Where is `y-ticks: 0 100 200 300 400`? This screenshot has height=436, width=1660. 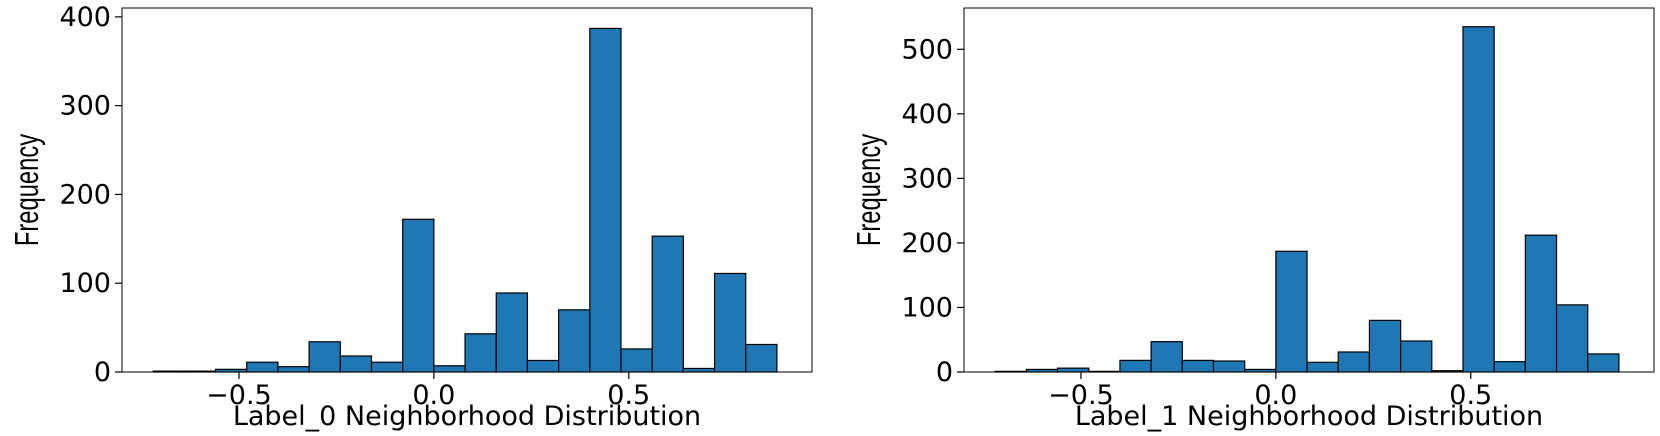 y-ticks: 0 100 200 300 400 is located at coordinates (90, 195).